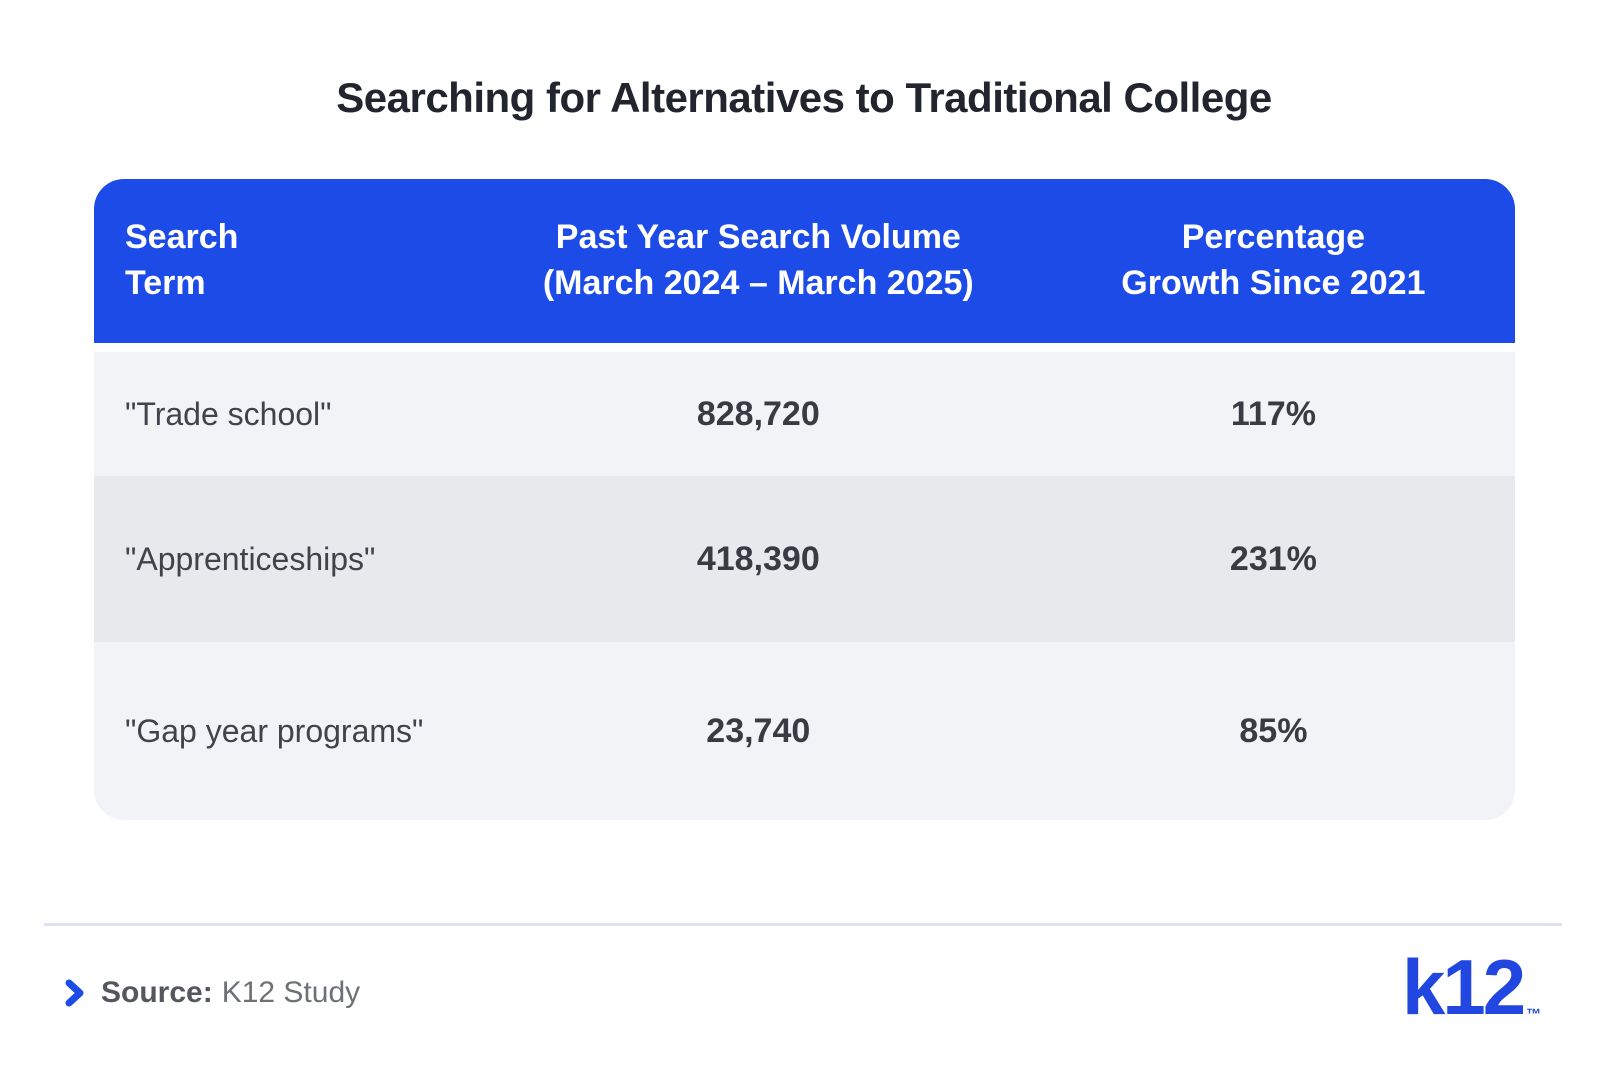 Image resolution: width=1608 pixels, height=1074 pixels. I want to click on header-line: Growth Since 2021, so click(1273, 283).